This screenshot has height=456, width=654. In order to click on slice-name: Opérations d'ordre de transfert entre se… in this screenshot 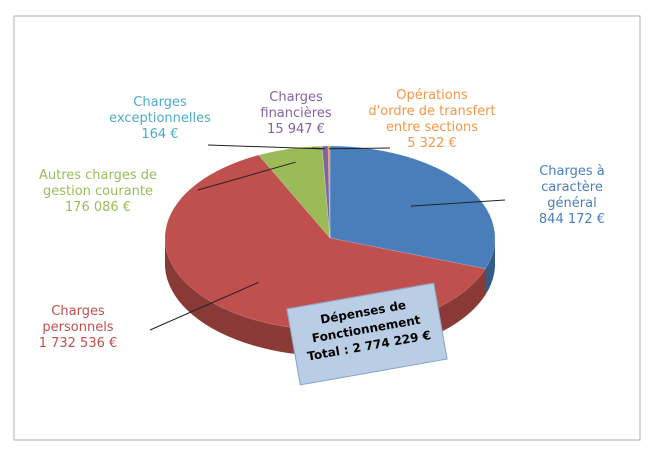, I will do `click(432, 111)`.